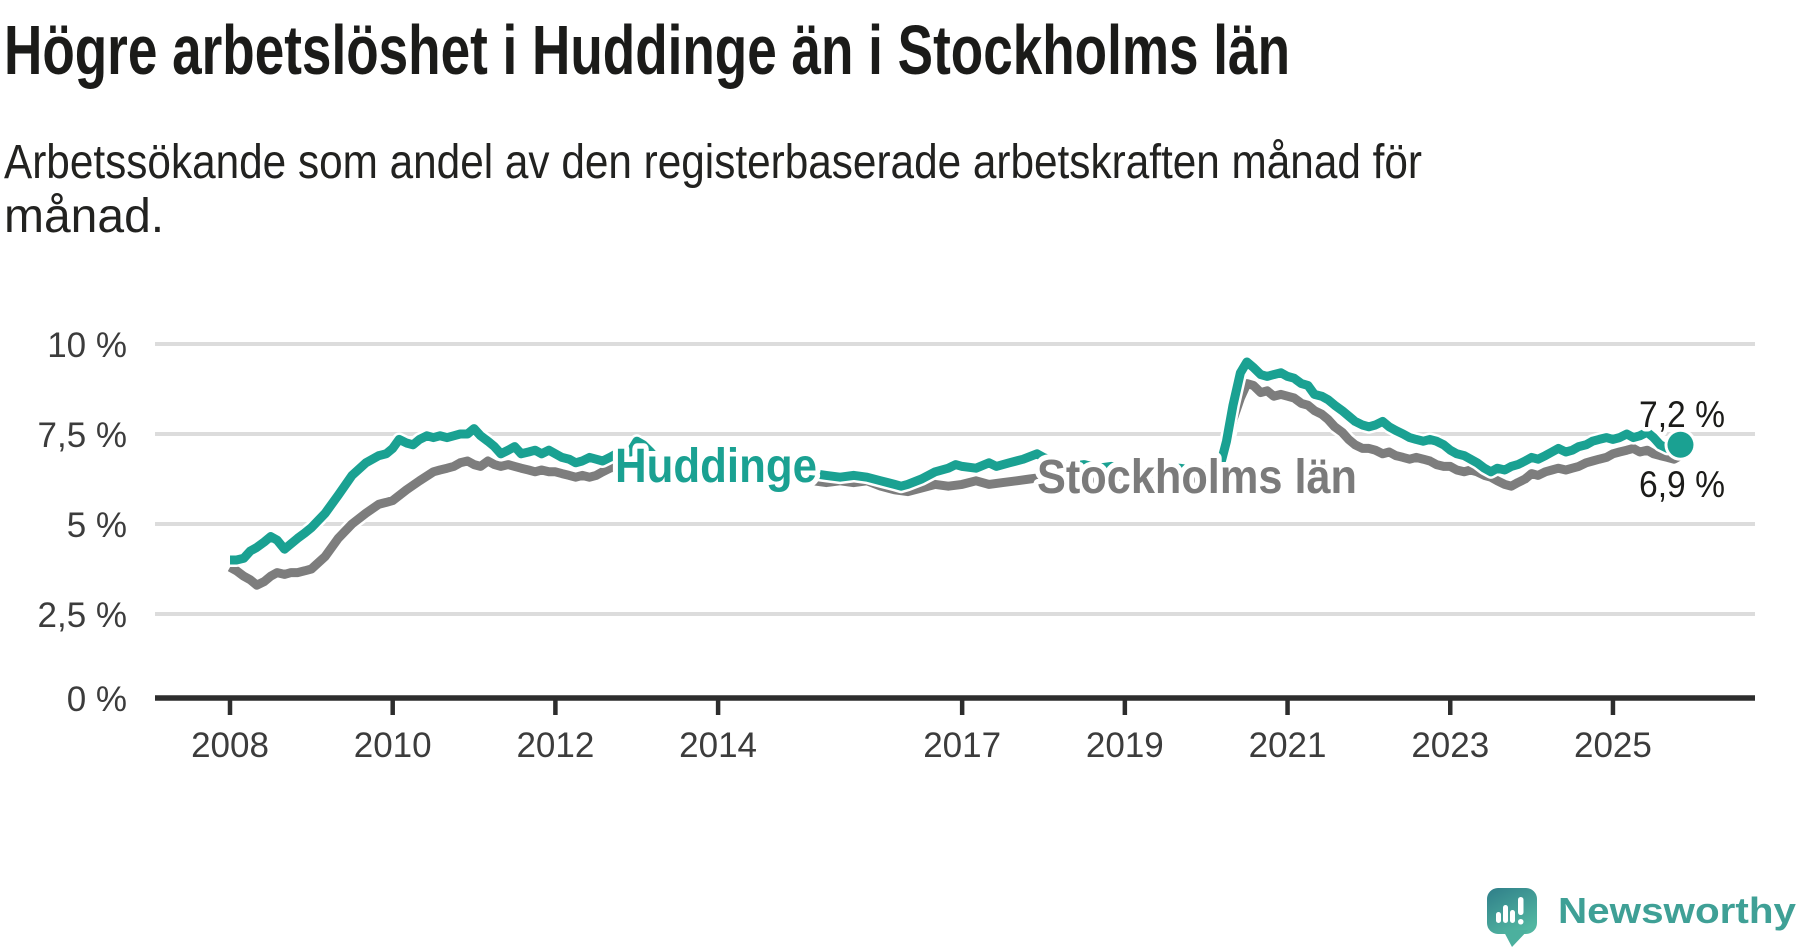  I want to click on y-tick-label-5: 5 %, so click(97, 525).